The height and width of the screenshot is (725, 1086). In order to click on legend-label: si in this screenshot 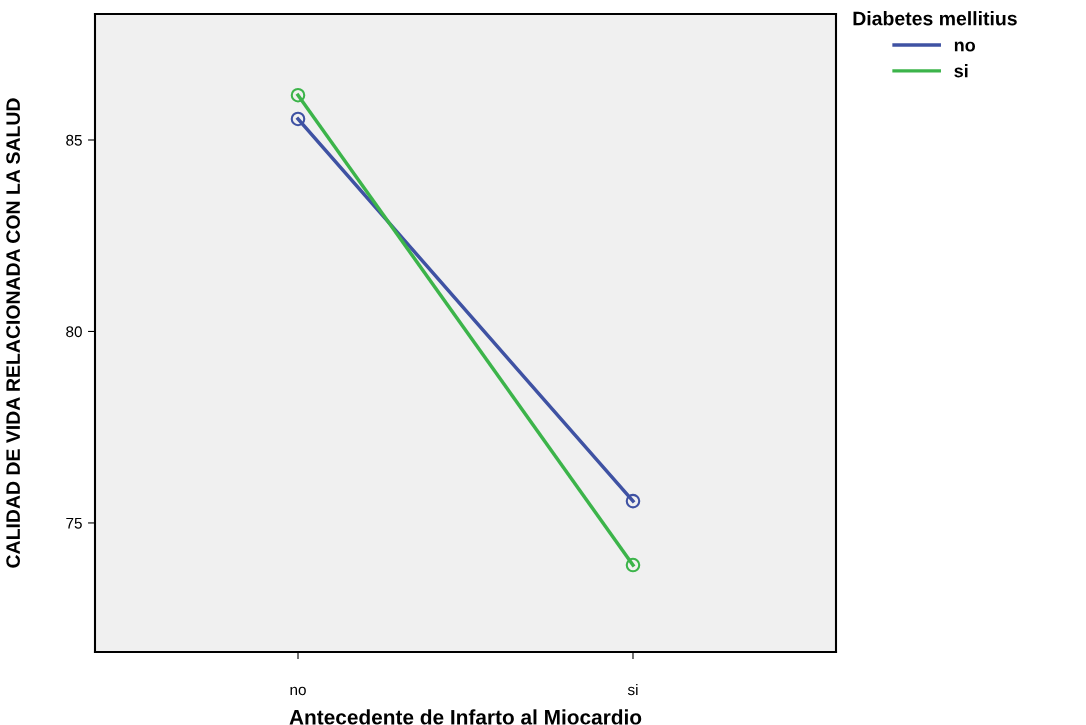, I will do `click(961, 71)`.